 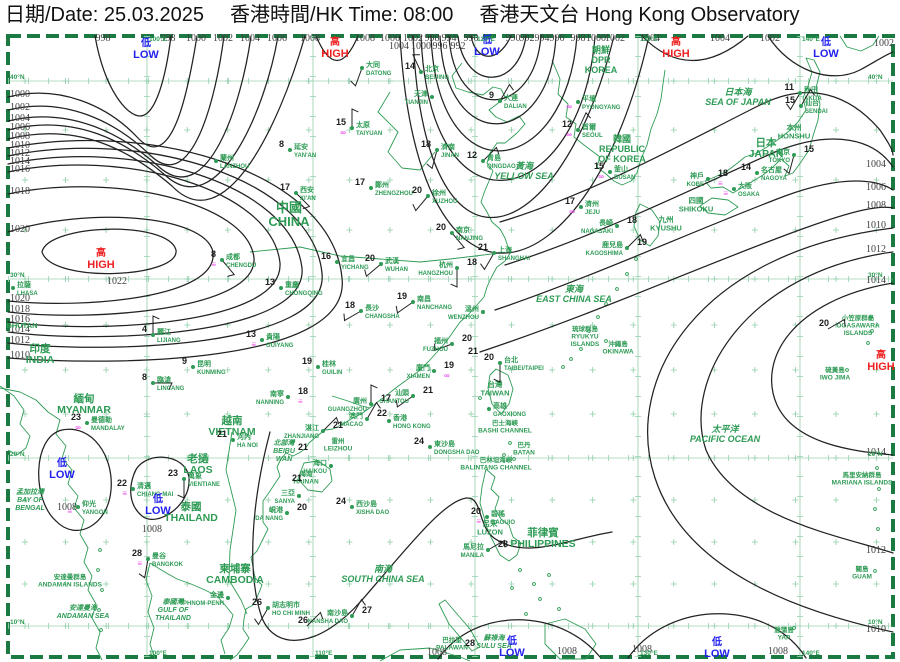 I want to click on station-name-zh: 武漢, so click(x=392, y=260).